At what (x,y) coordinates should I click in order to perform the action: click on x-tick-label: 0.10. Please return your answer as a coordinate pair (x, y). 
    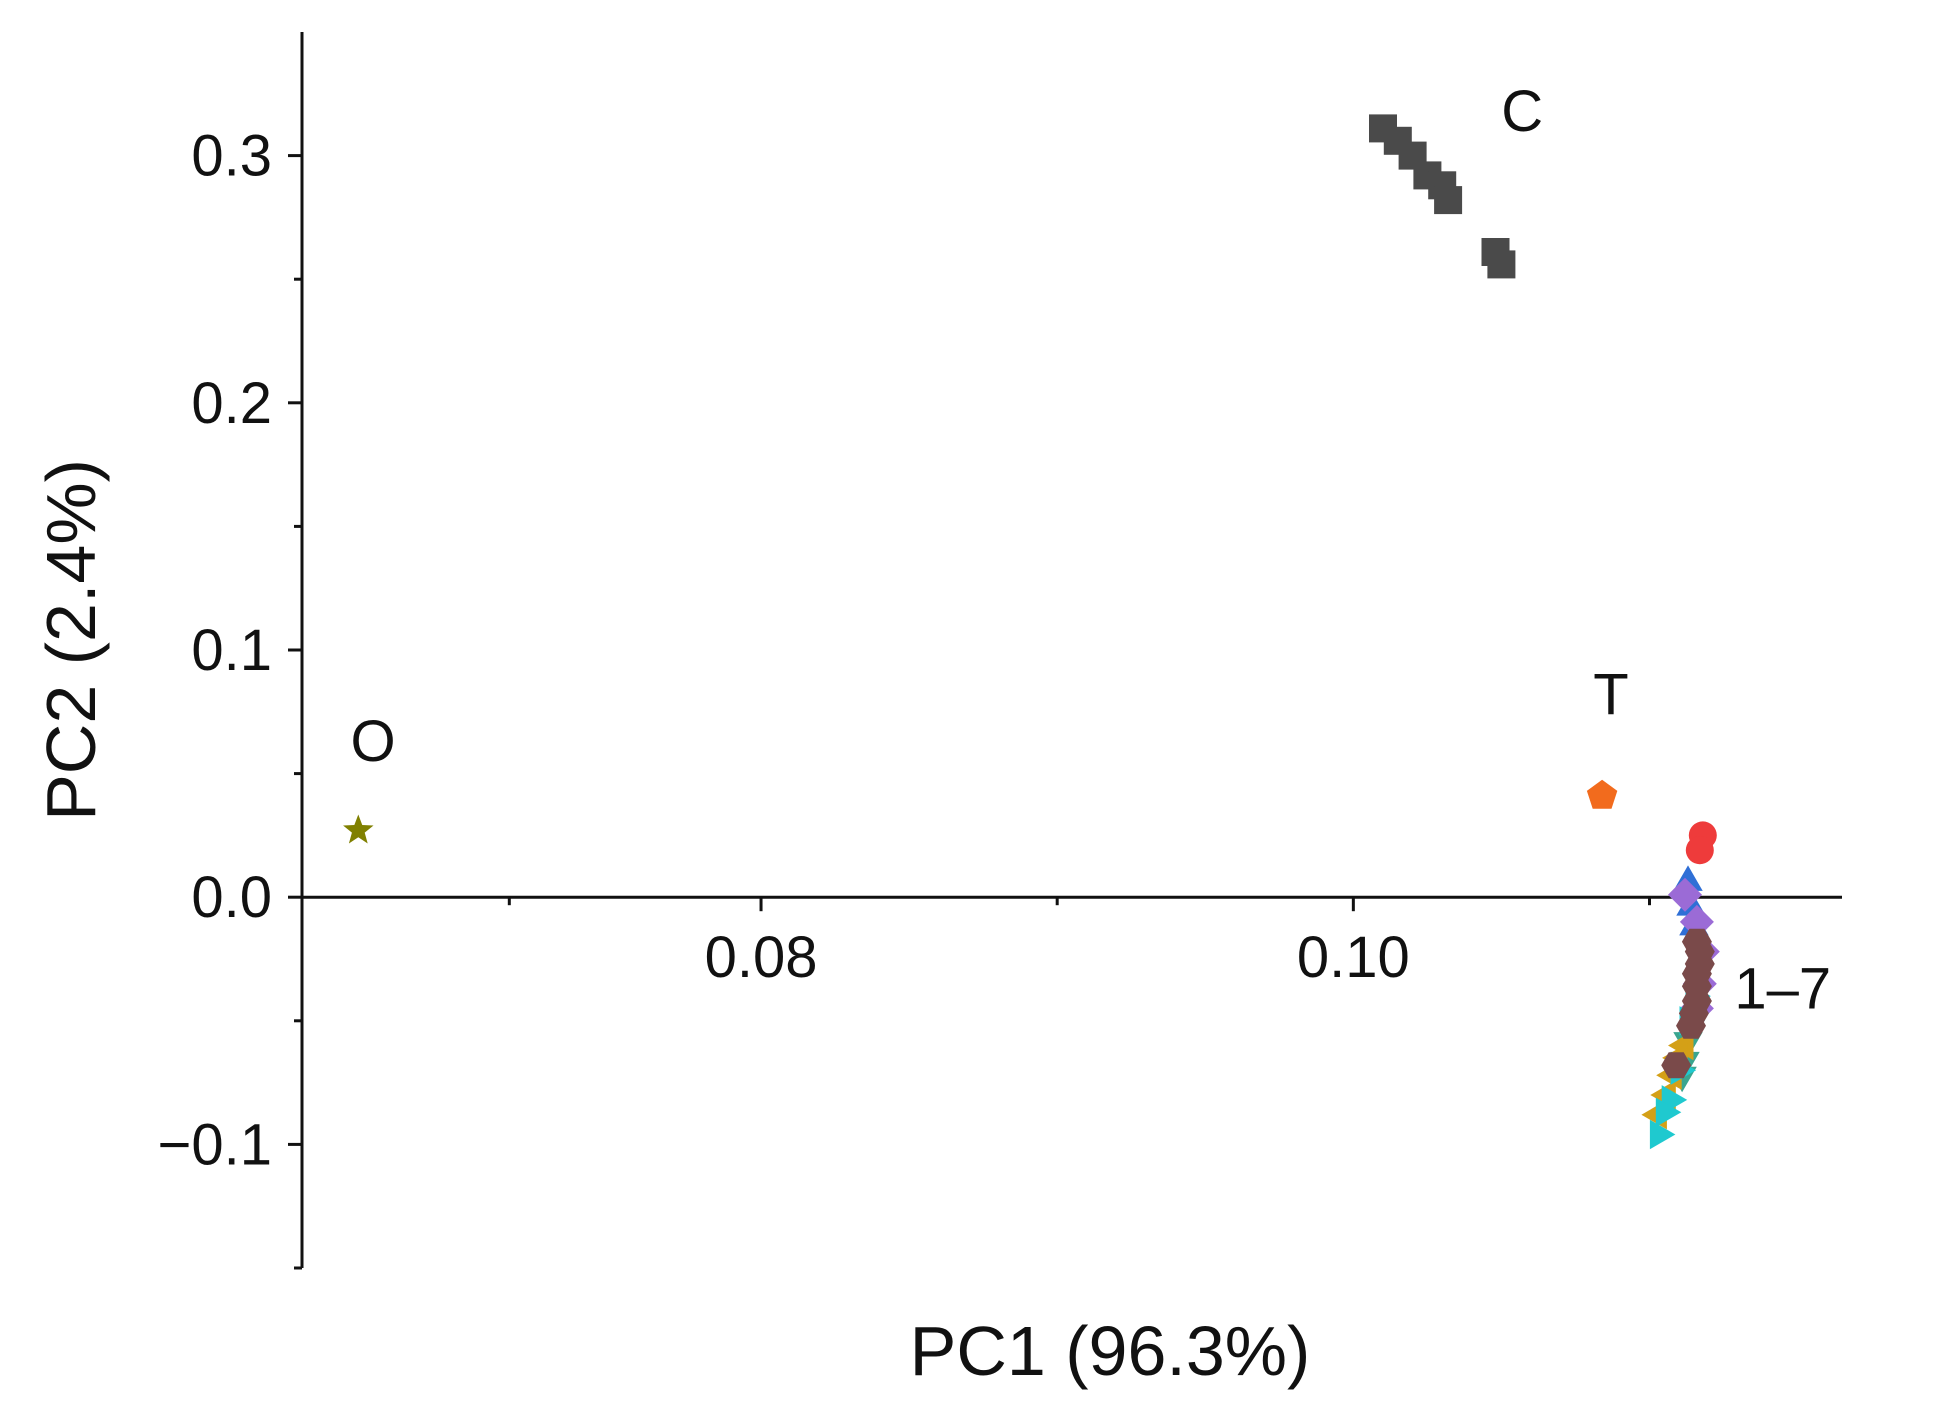
    Looking at the image, I should click on (1353, 957).